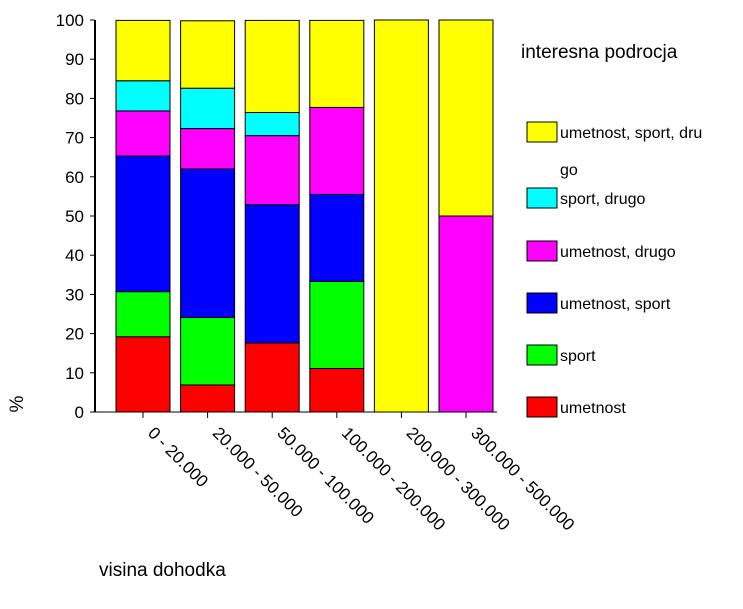 The height and width of the screenshot is (609, 743). I want to click on y-tick-label: 40, so click(74, 255).